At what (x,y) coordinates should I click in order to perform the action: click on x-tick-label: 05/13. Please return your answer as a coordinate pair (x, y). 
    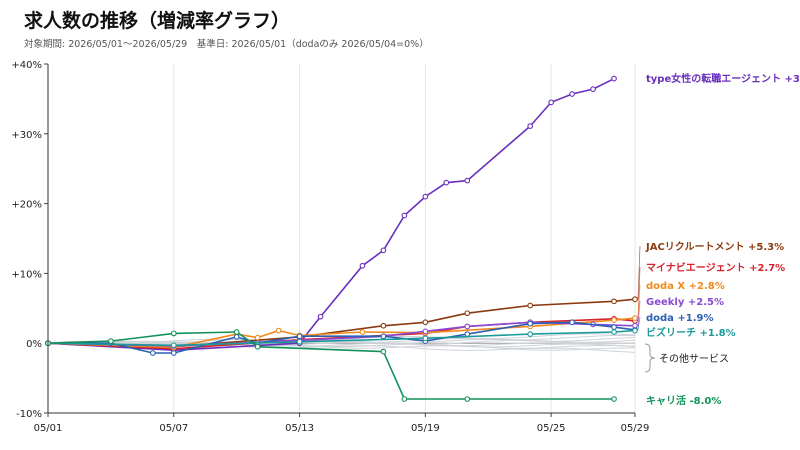
    Looking at the image, I should click on (299, 428).